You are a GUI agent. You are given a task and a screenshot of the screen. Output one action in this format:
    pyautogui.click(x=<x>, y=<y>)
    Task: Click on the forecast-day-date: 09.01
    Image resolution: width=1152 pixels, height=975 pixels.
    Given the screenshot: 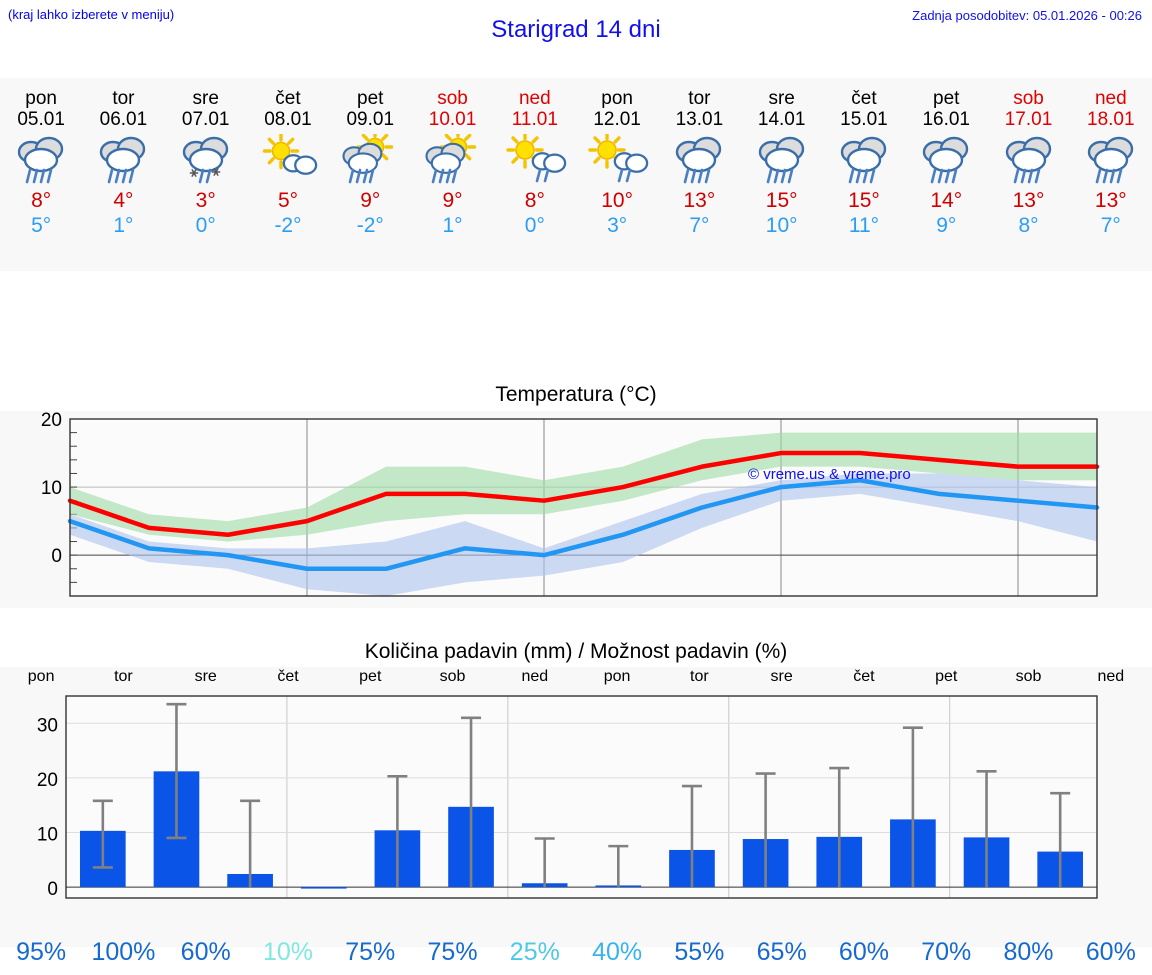 What is the action you would take?
    pyautogui.click(x=370, y=119)
    